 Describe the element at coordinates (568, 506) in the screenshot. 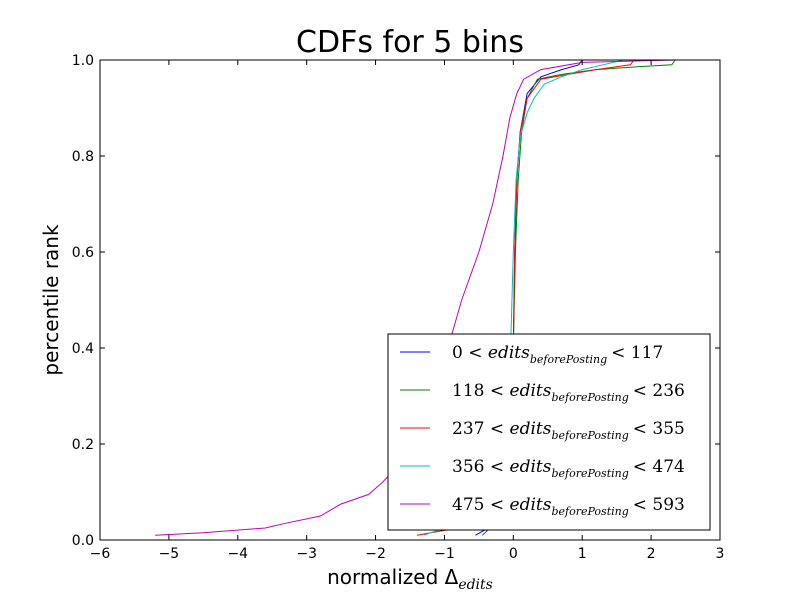

I see `legend-label-4: 475 < editsbeforePosting < 593` at that location.